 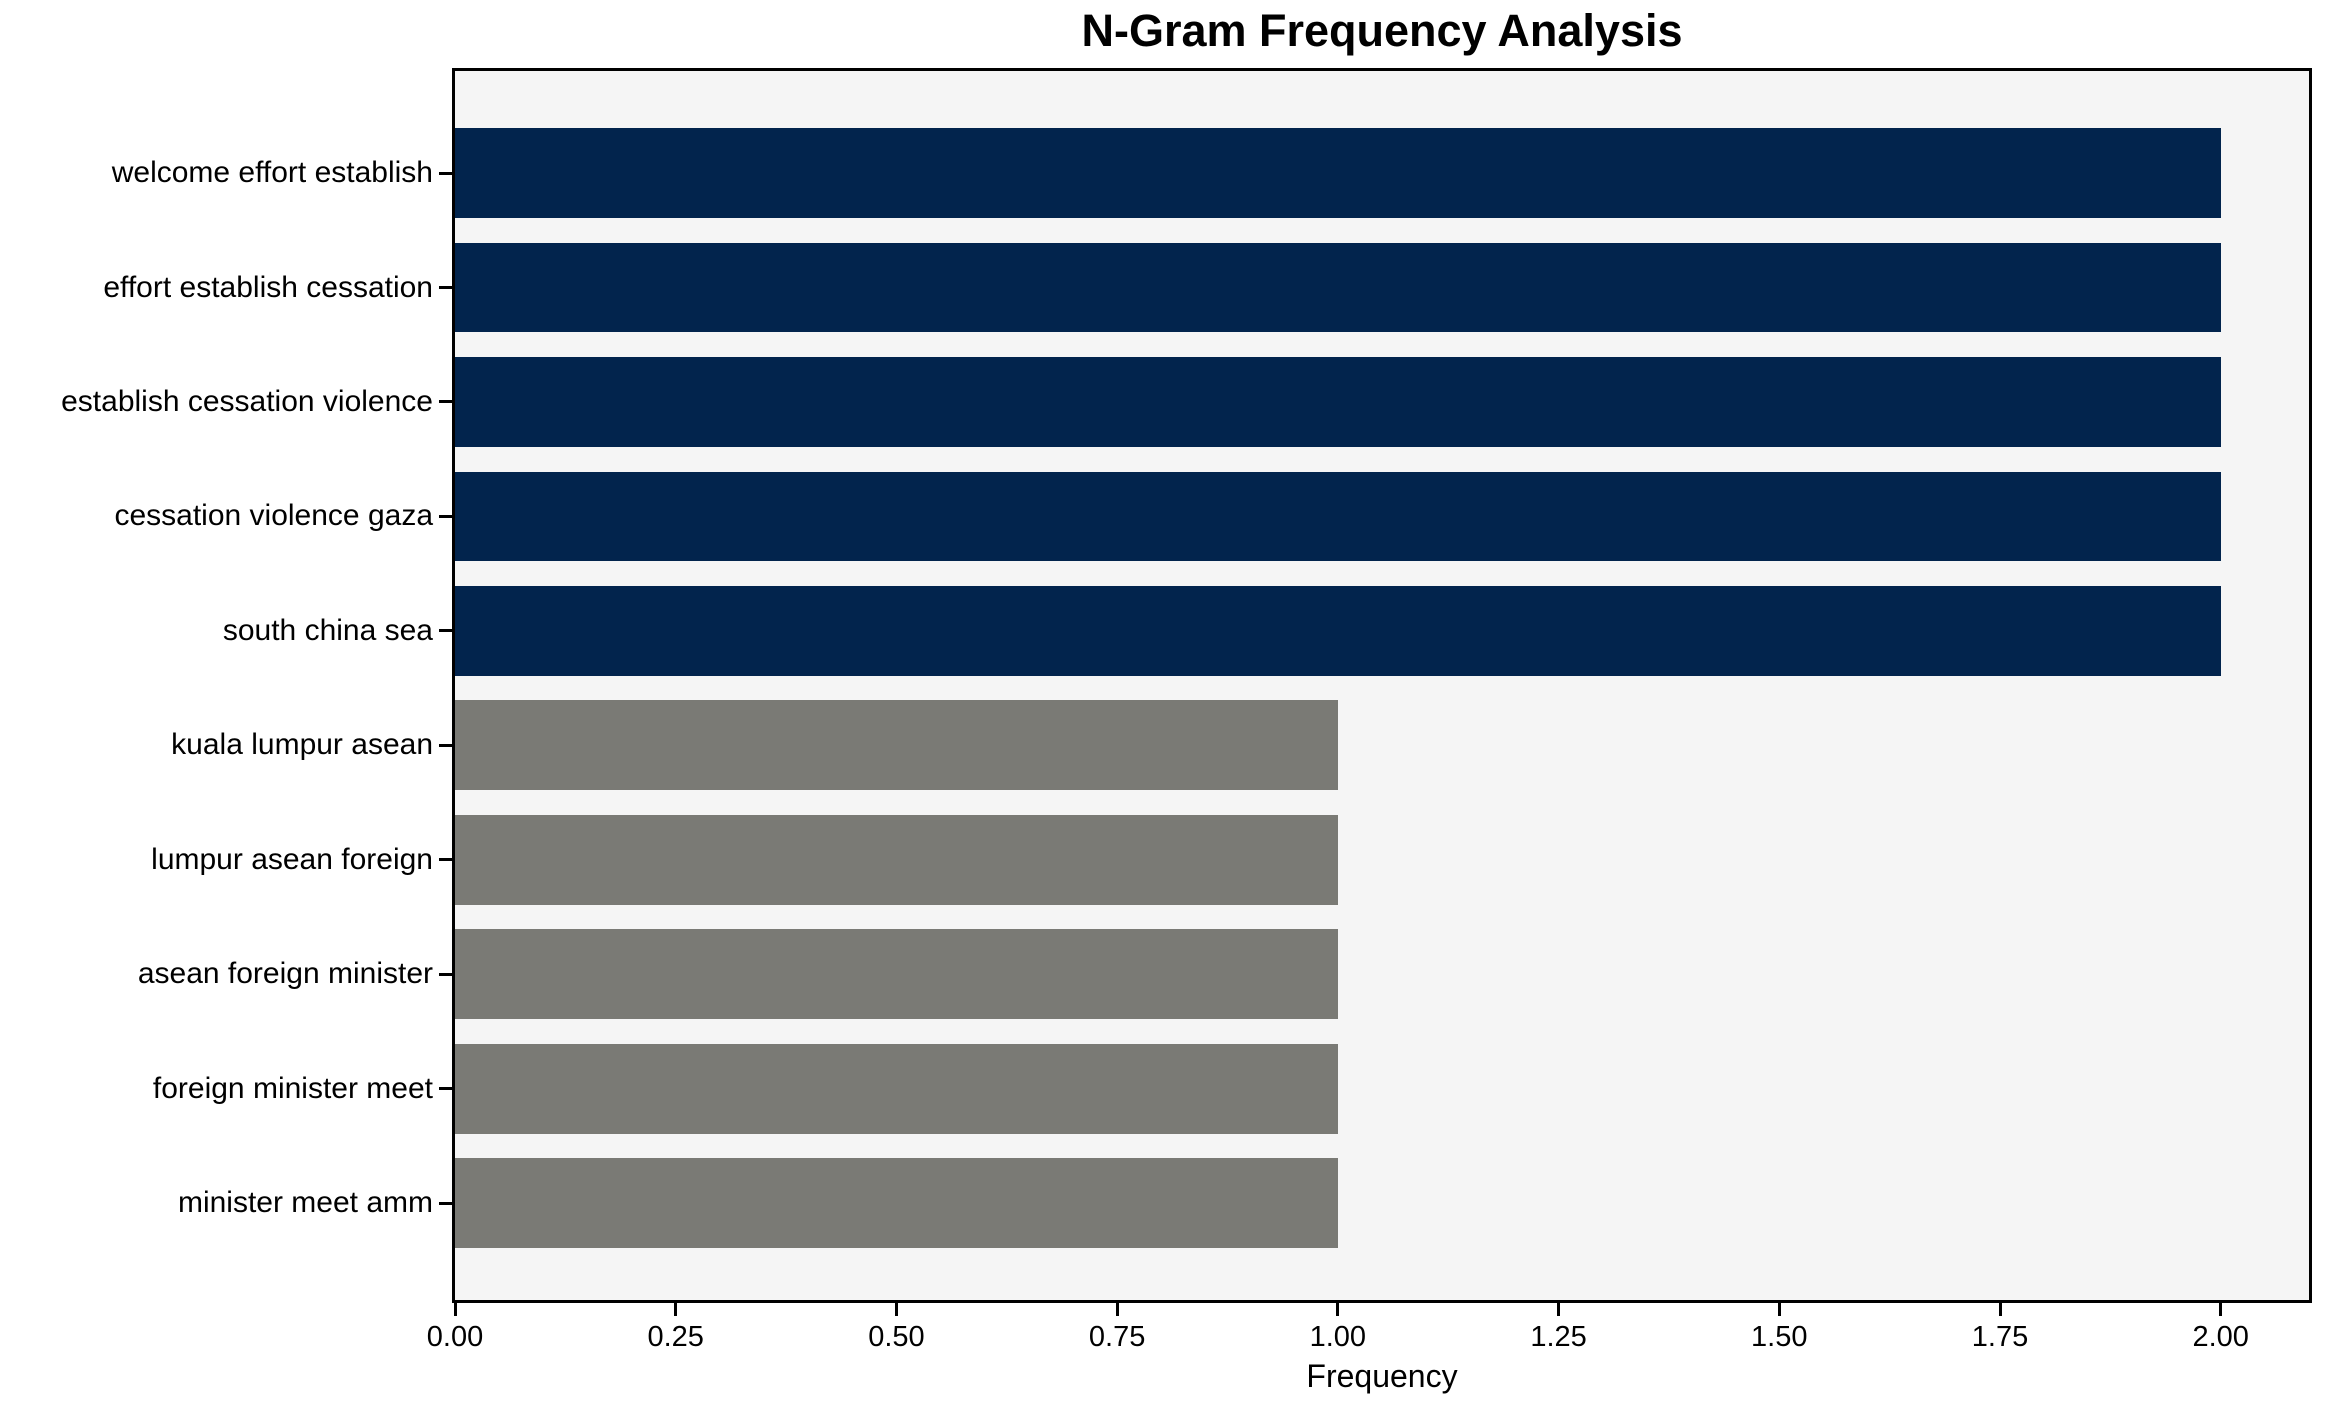 I want to click on y-tick-label: kuala lumpur asean, so click(x=302, y=745).